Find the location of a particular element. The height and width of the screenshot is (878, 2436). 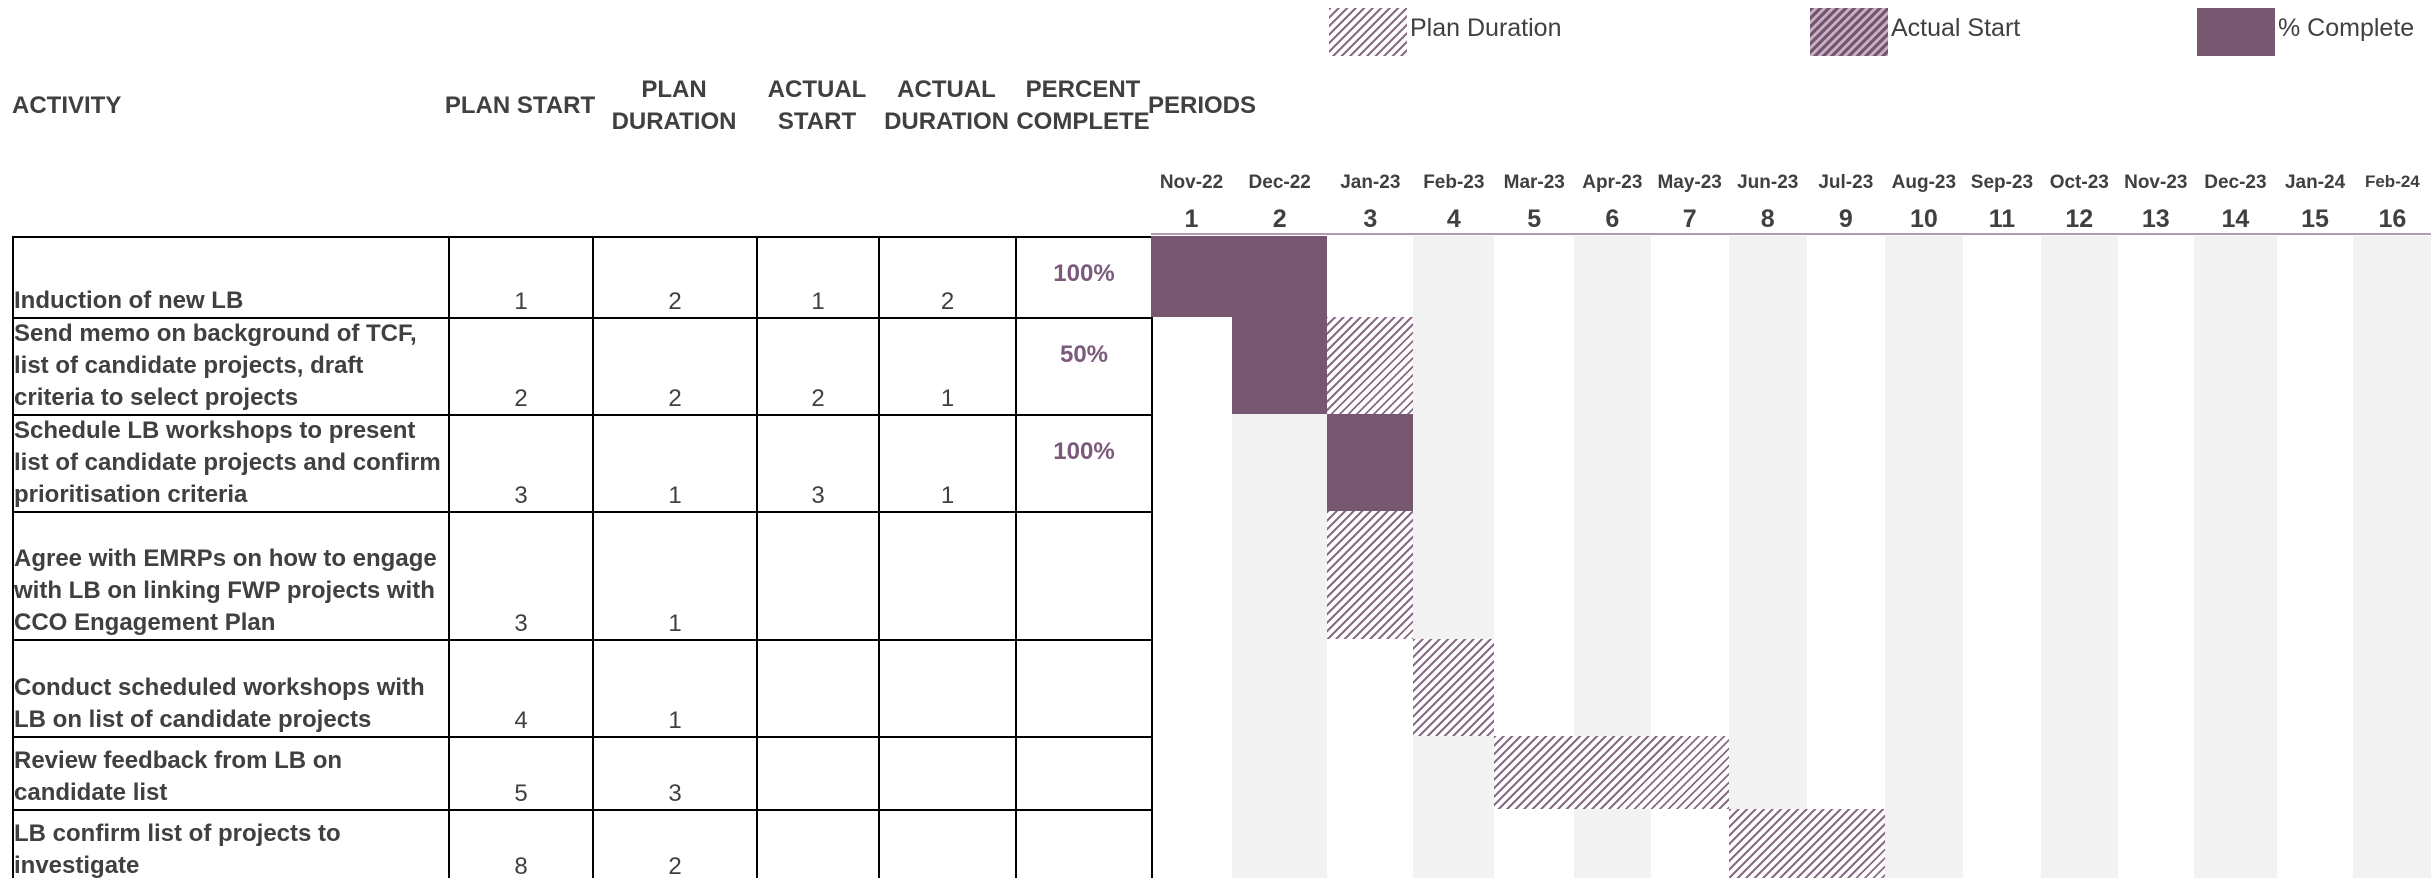

month-label: May-23 is located at coordinates (1689, 182).